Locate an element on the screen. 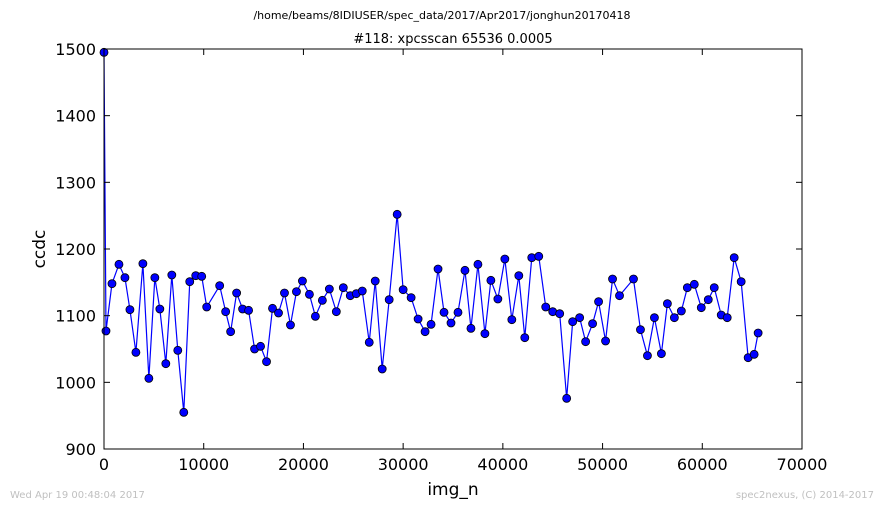 The height and width of the screenshot is (509, 884). y-tick-label: 1000 is located at coordinates (75, 382).